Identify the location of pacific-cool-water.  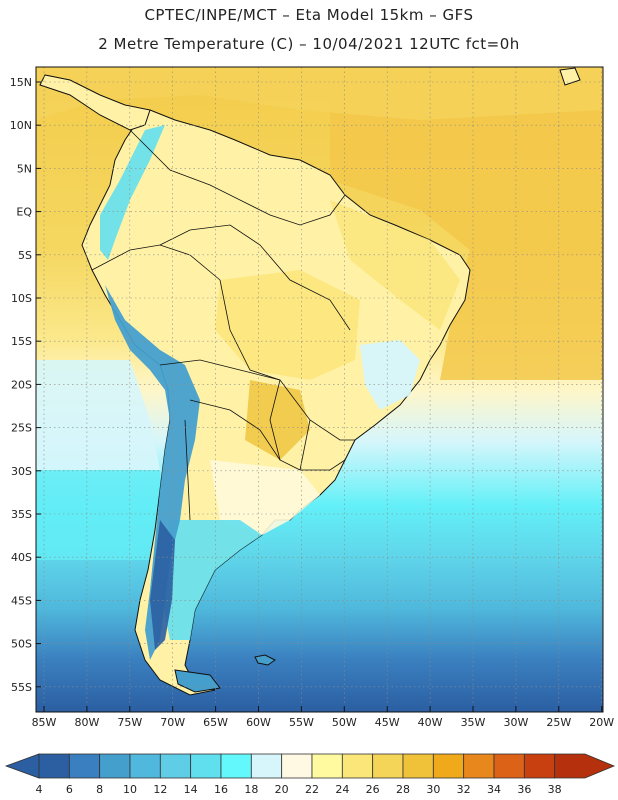
(98, 415).